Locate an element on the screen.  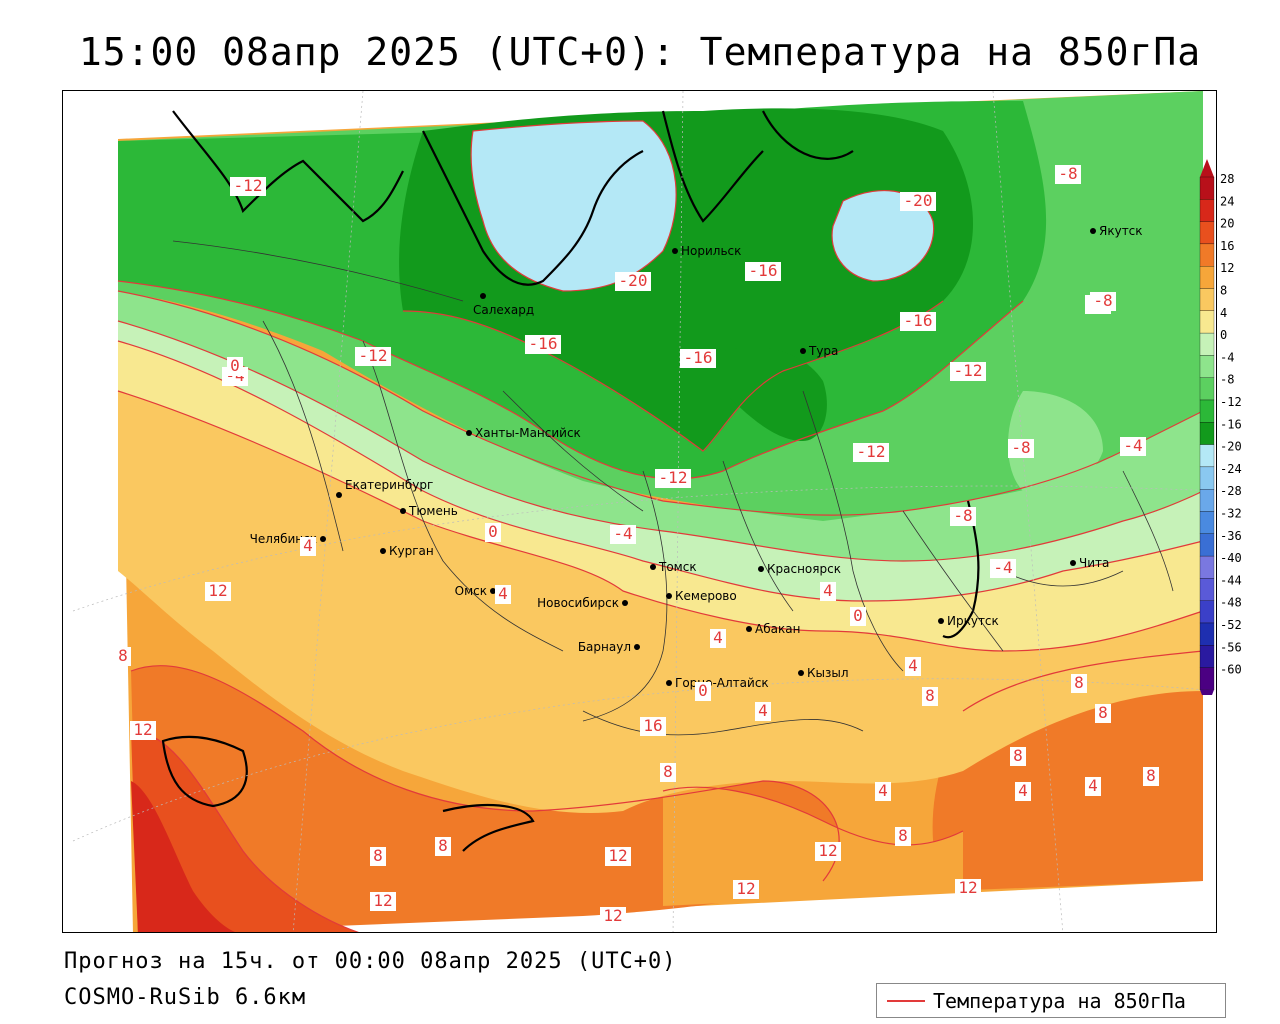
colorbar-tick-label: 24 is located at coordinates (1227, 201).